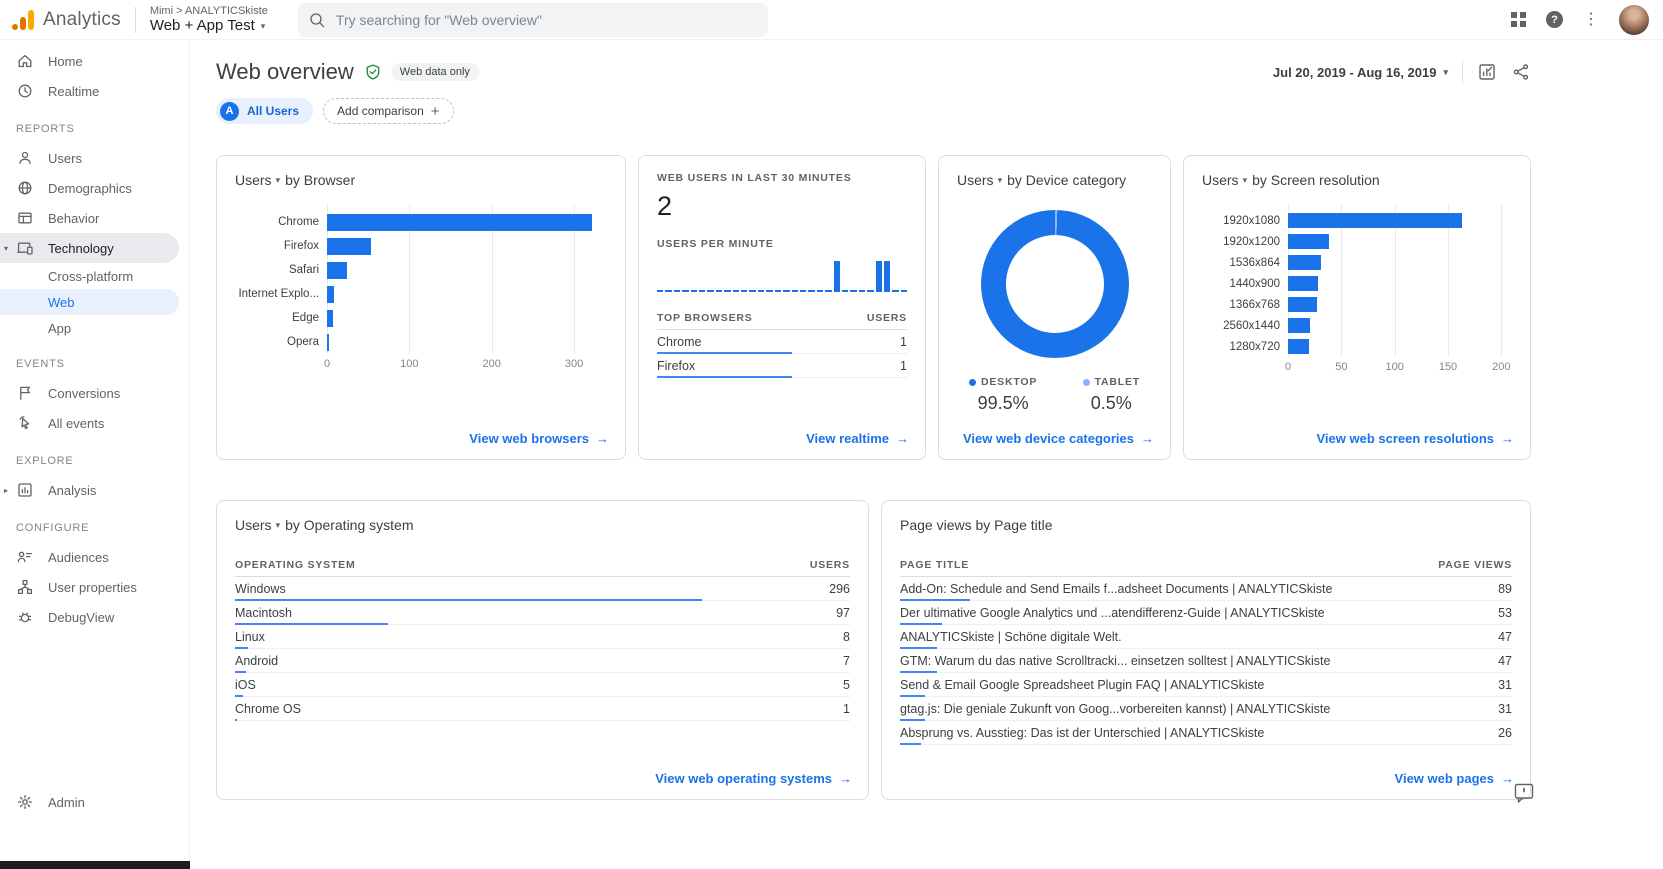 This screenshot has width=1663, height=869. Describe the element at coordinates (1003, 395) in the screenshot. I see `legend-item: DESKTOP 99.5%` at that location.